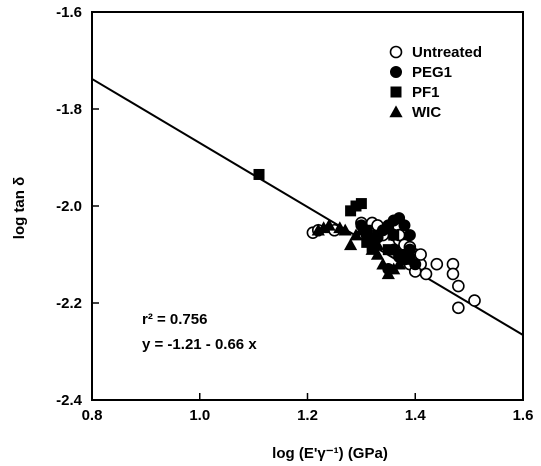 The height and width of the screenshot is (466, 541). I want to click on x-tick-label: 1.6, so click(523, 415).